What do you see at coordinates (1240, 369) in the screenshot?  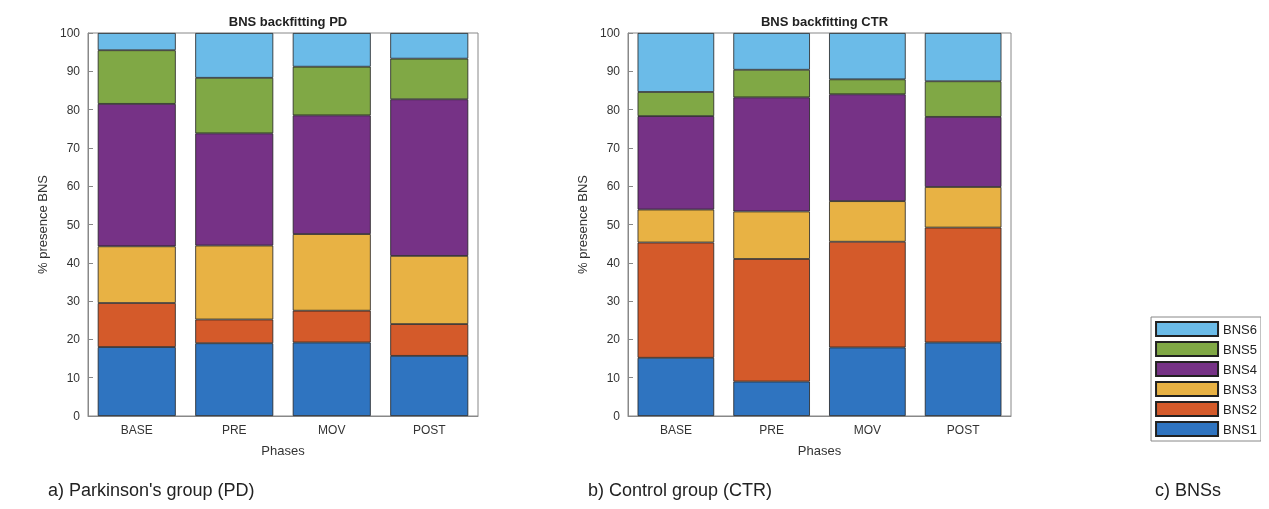 I see `legend-label: BNS4` at bounding box center [1240, 369].